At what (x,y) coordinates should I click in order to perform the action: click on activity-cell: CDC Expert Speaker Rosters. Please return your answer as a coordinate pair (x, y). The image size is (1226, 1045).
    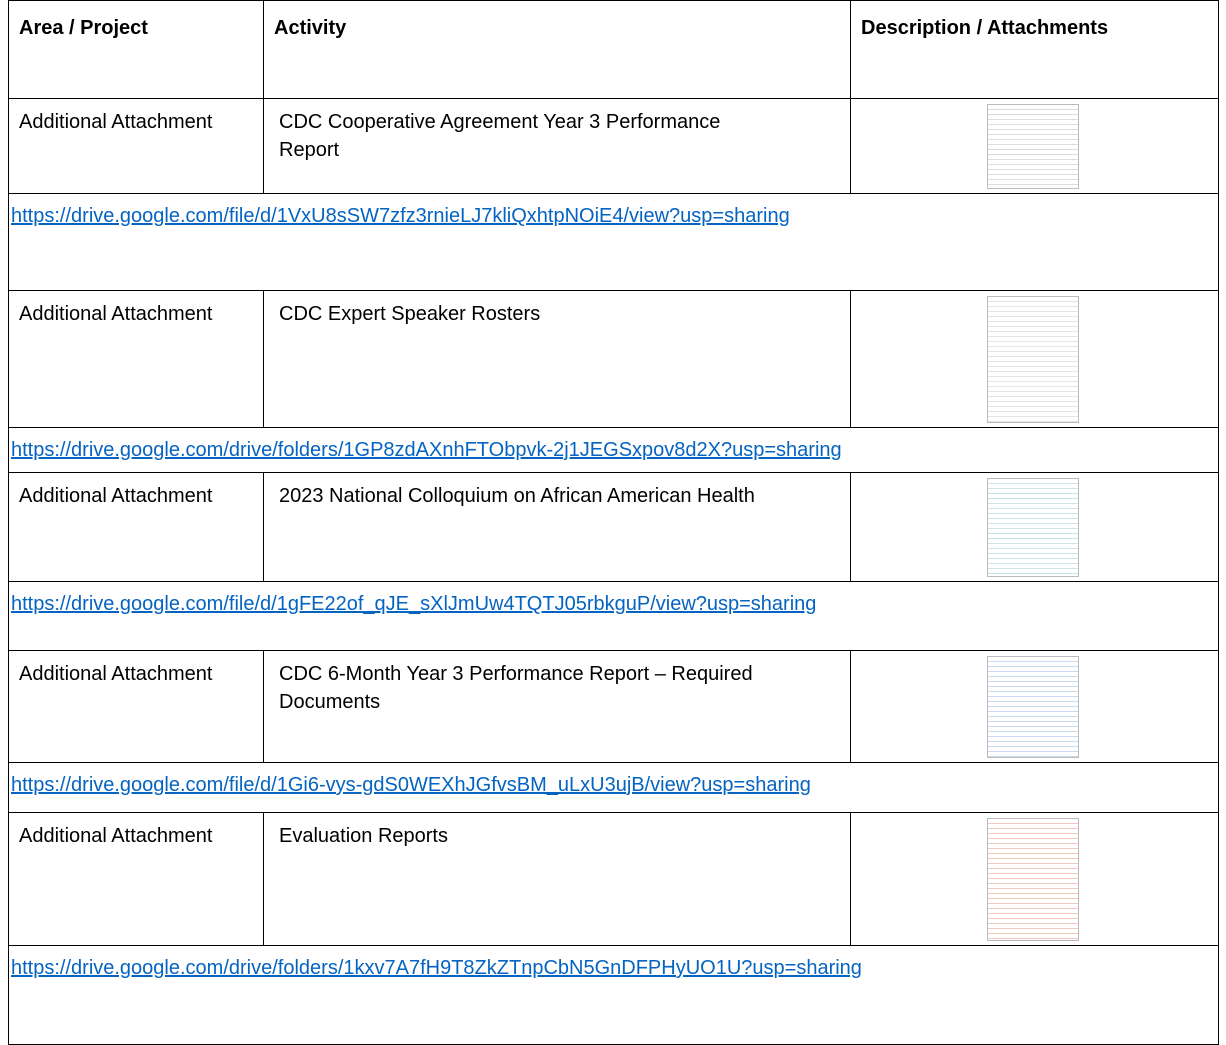
    Looking at the image, I should click on (410, 314).